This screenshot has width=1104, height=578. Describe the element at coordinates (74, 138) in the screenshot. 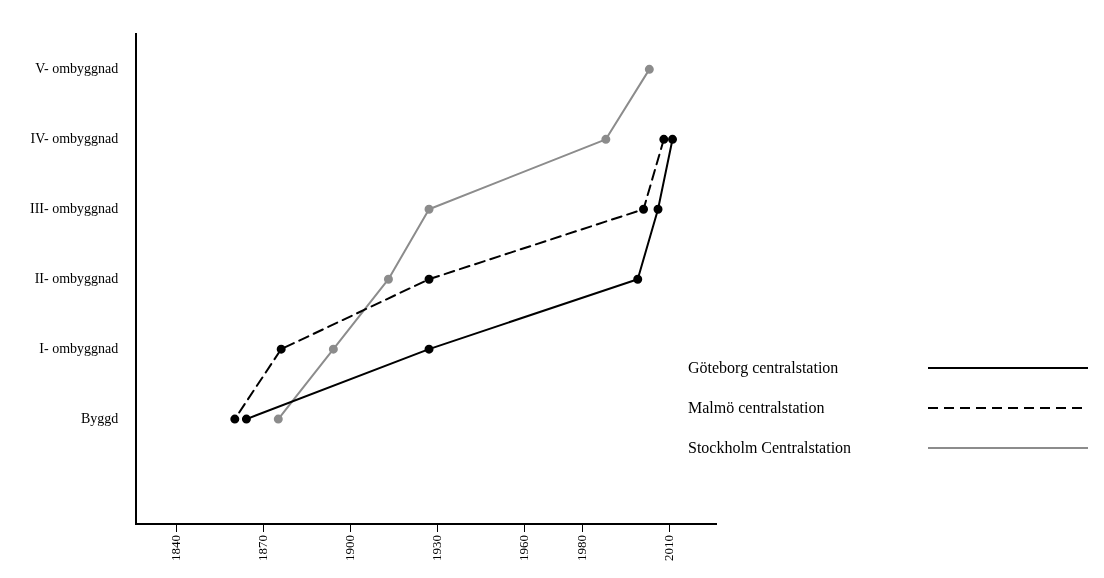

I see `y-tick-label: IV- ombyggnad` at that location.